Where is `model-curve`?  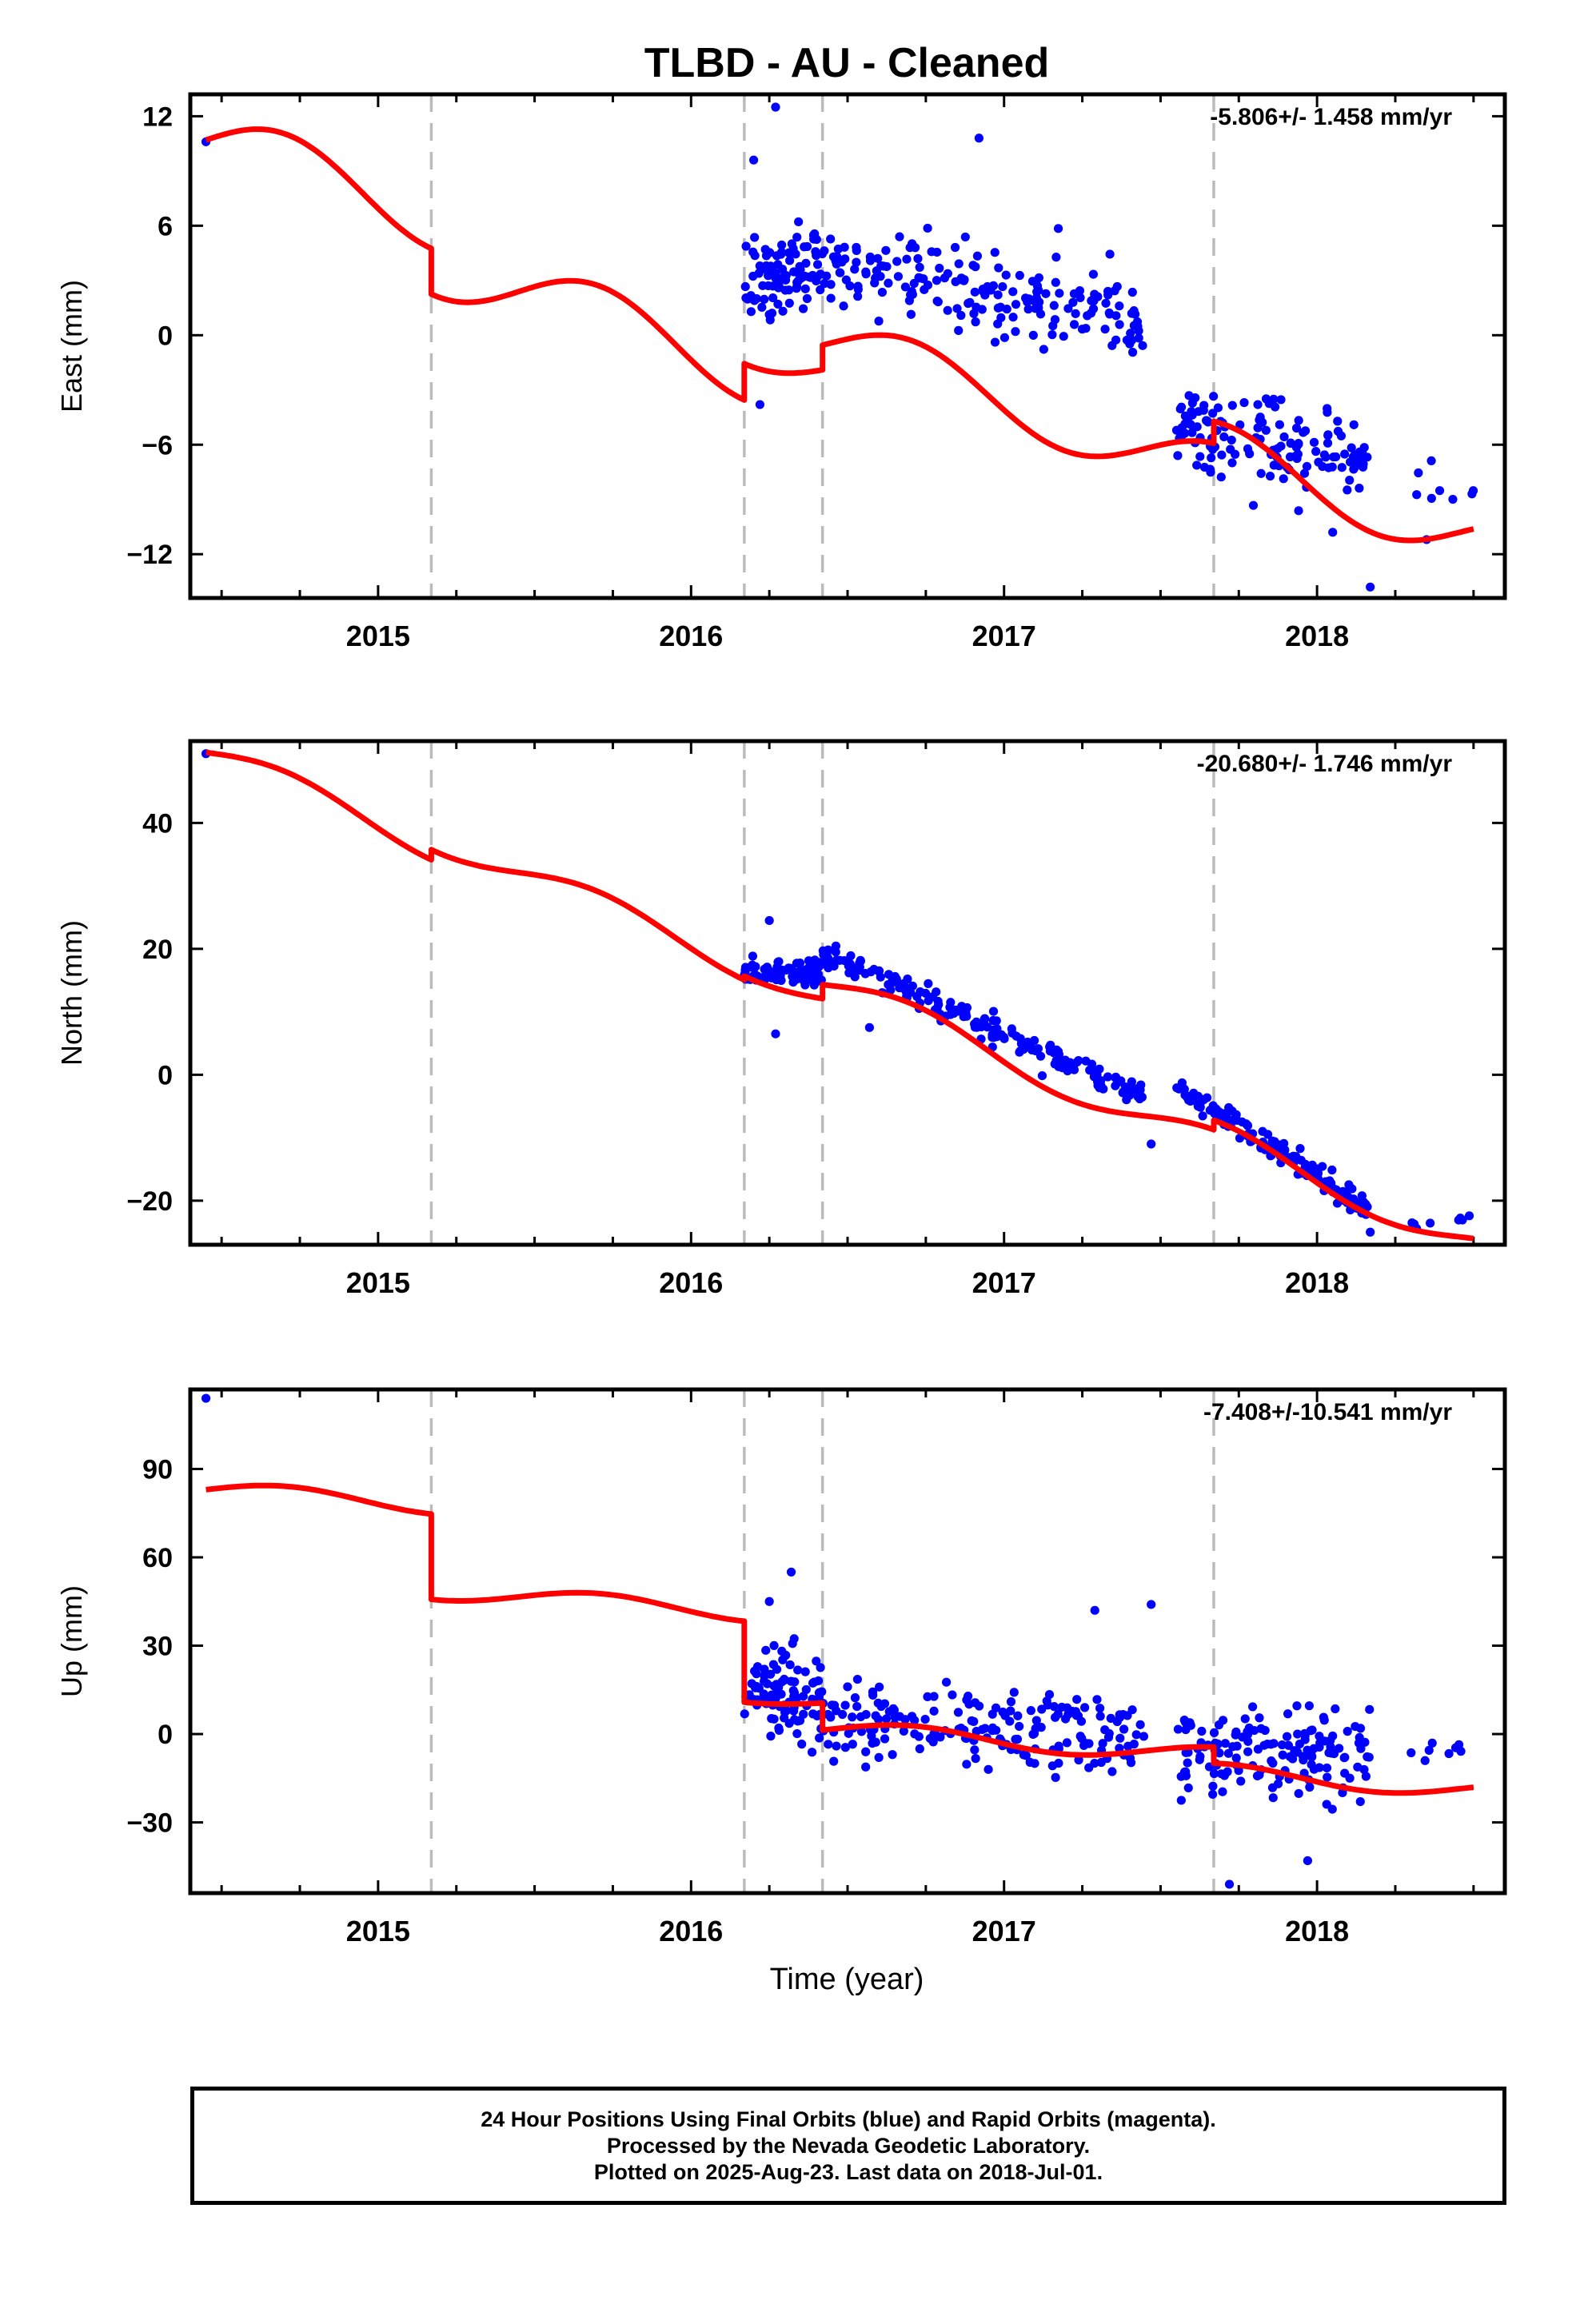
model-curve is located at coordinates (840, 1639).